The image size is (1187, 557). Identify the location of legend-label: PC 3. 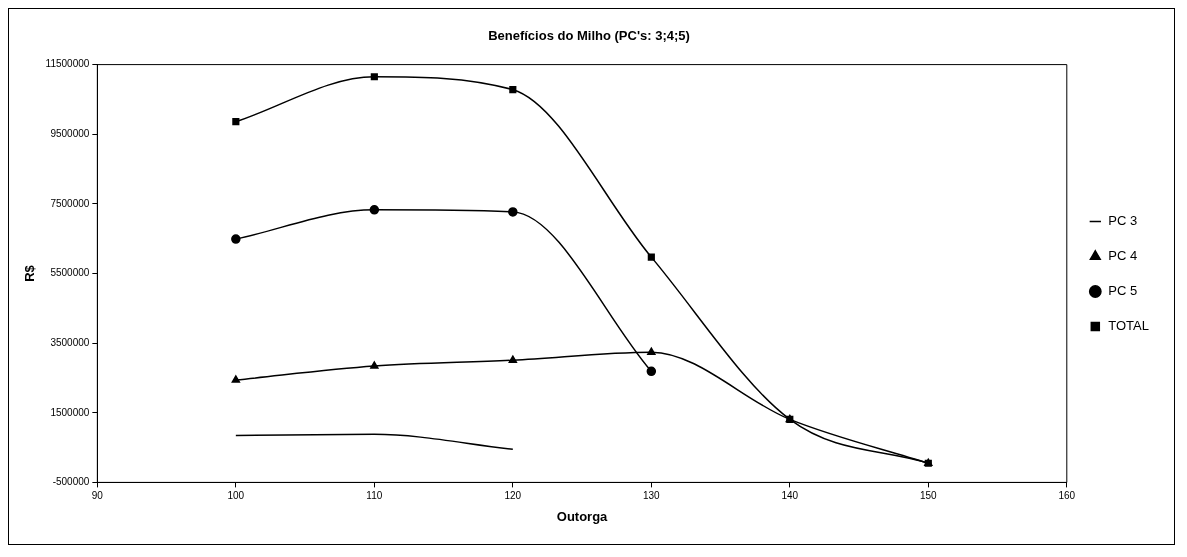
(1123, 221).